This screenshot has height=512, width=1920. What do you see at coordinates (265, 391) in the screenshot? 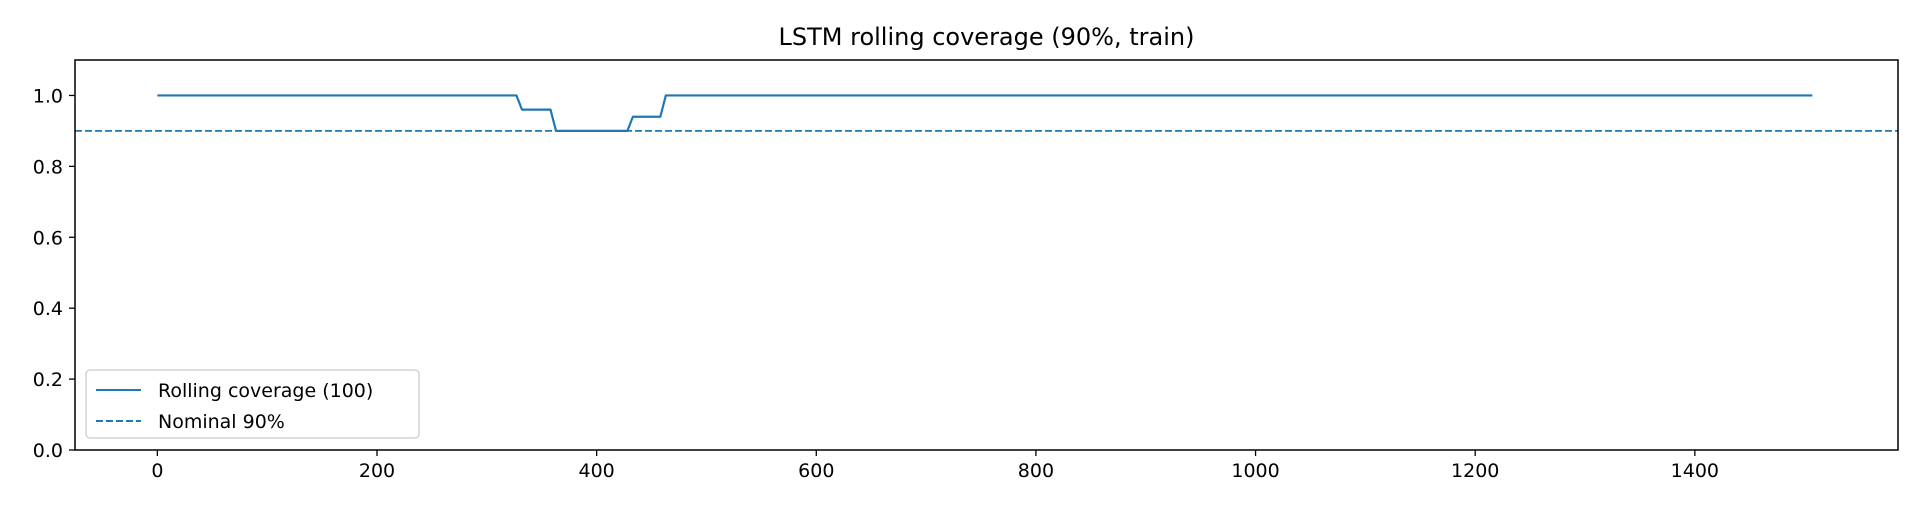
I see `legend-label: Rolling coverage (100)` at bounding box center [265, 391].